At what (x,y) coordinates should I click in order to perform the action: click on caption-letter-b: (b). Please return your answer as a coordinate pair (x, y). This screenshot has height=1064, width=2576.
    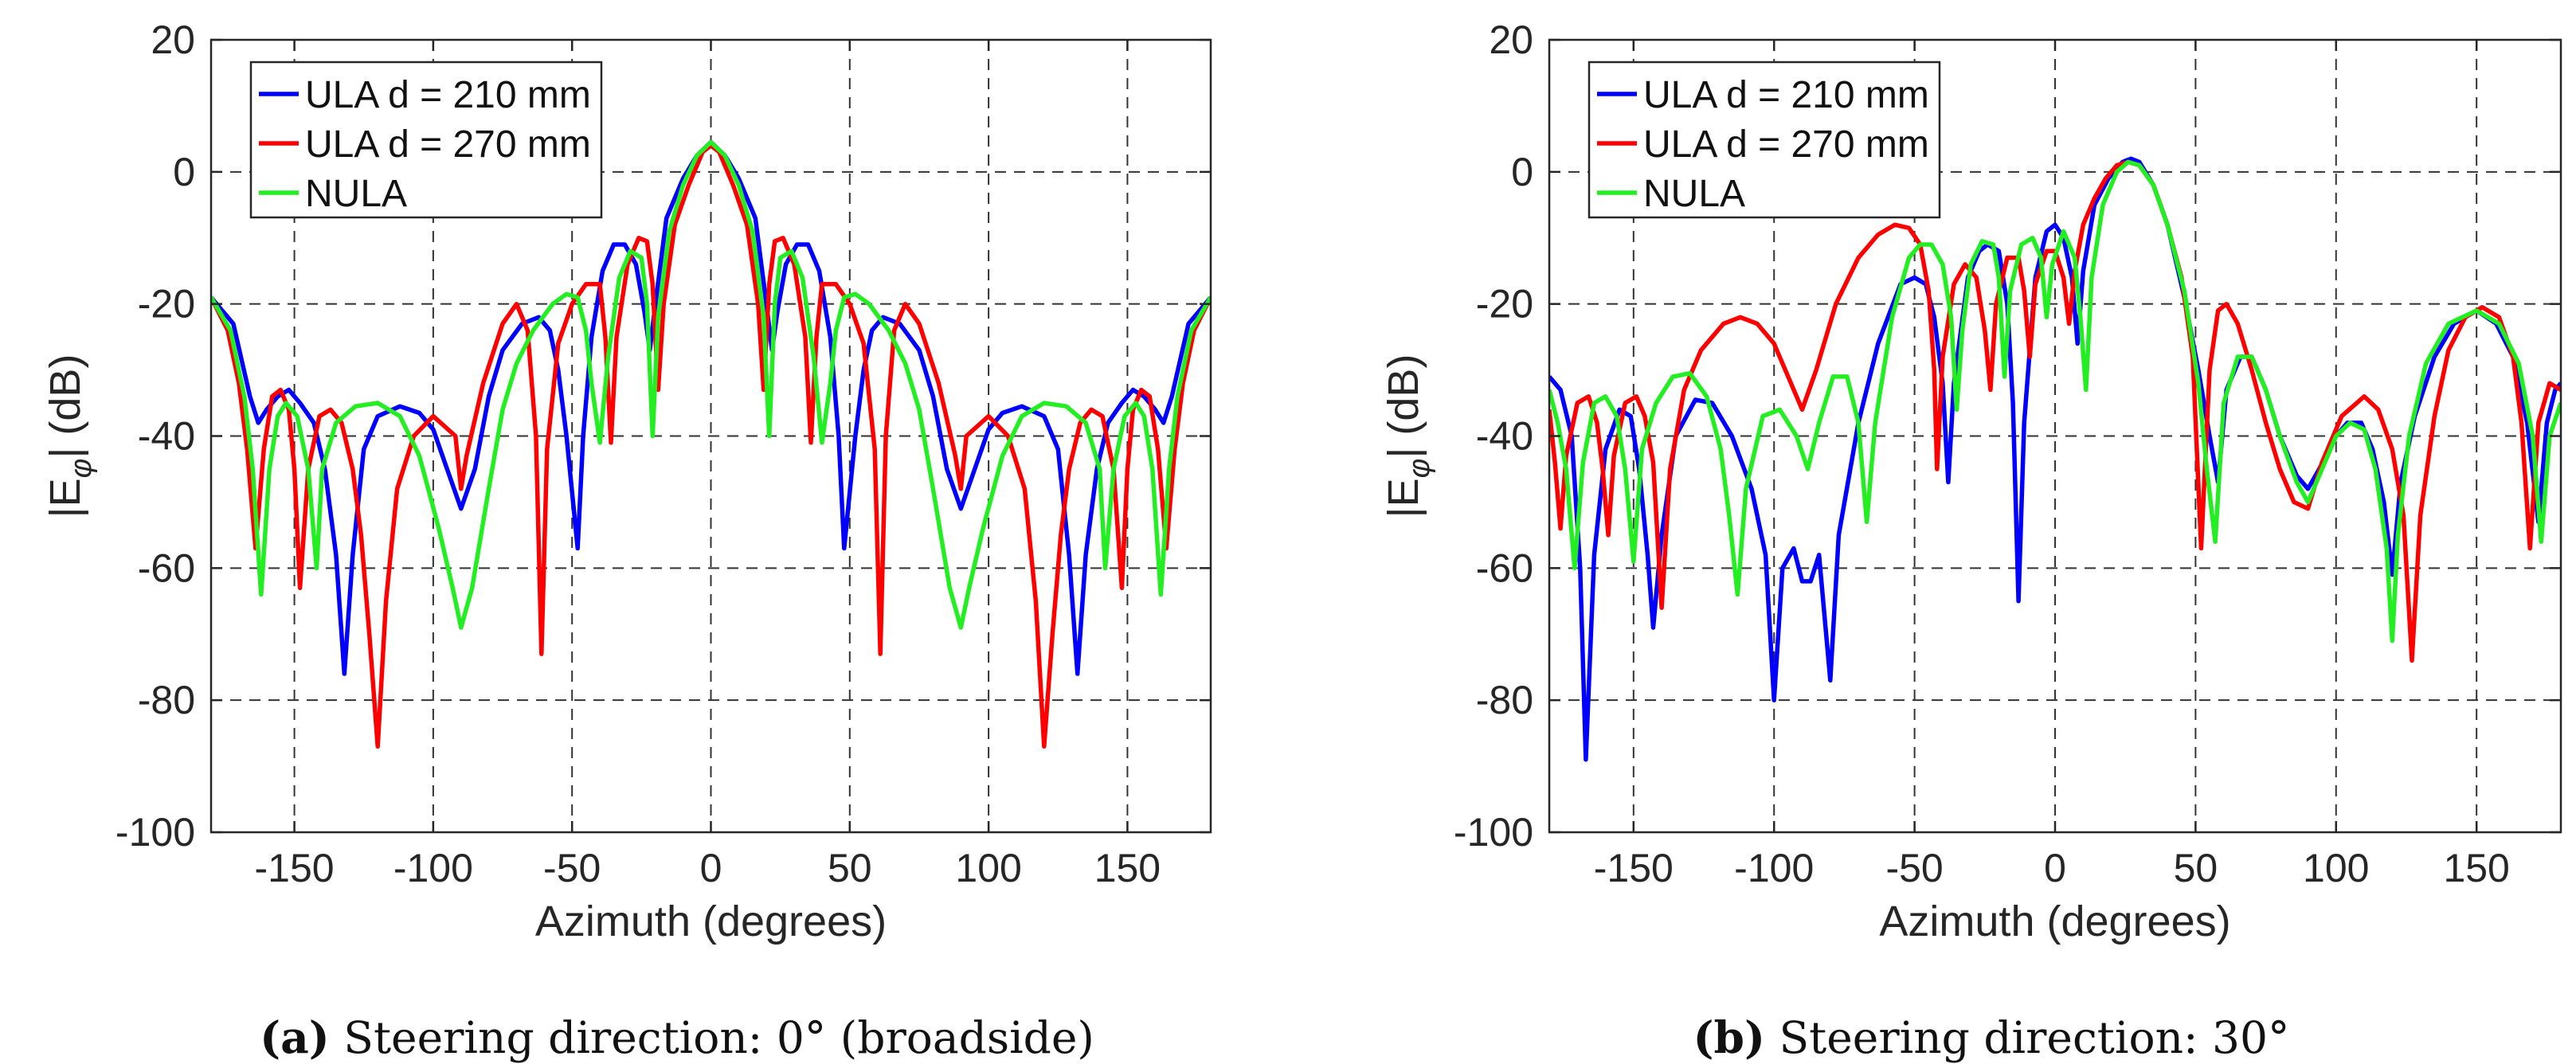
    Looking at the image, I should click on (1729, 1037).